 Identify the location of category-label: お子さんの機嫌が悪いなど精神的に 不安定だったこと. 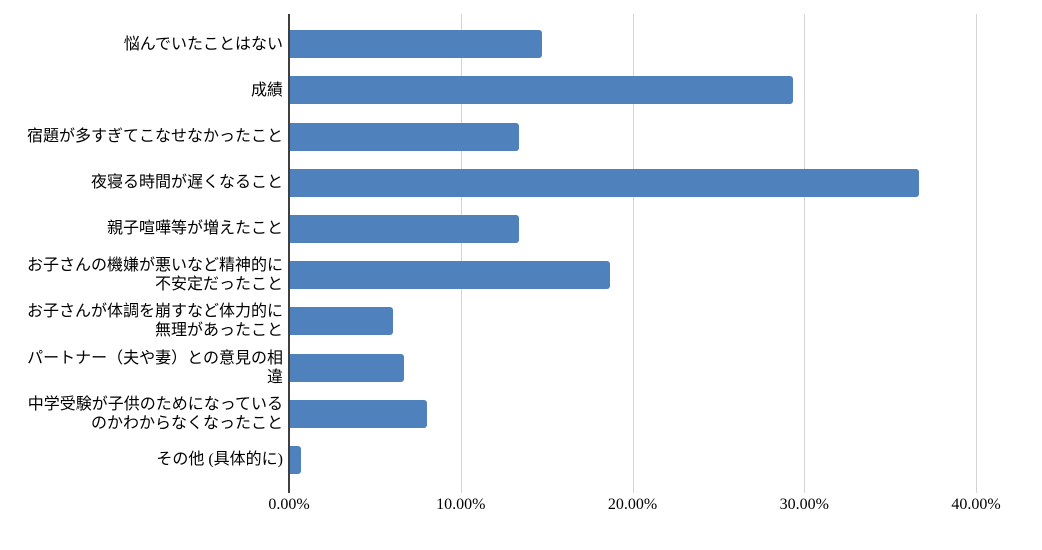
(154, 275).